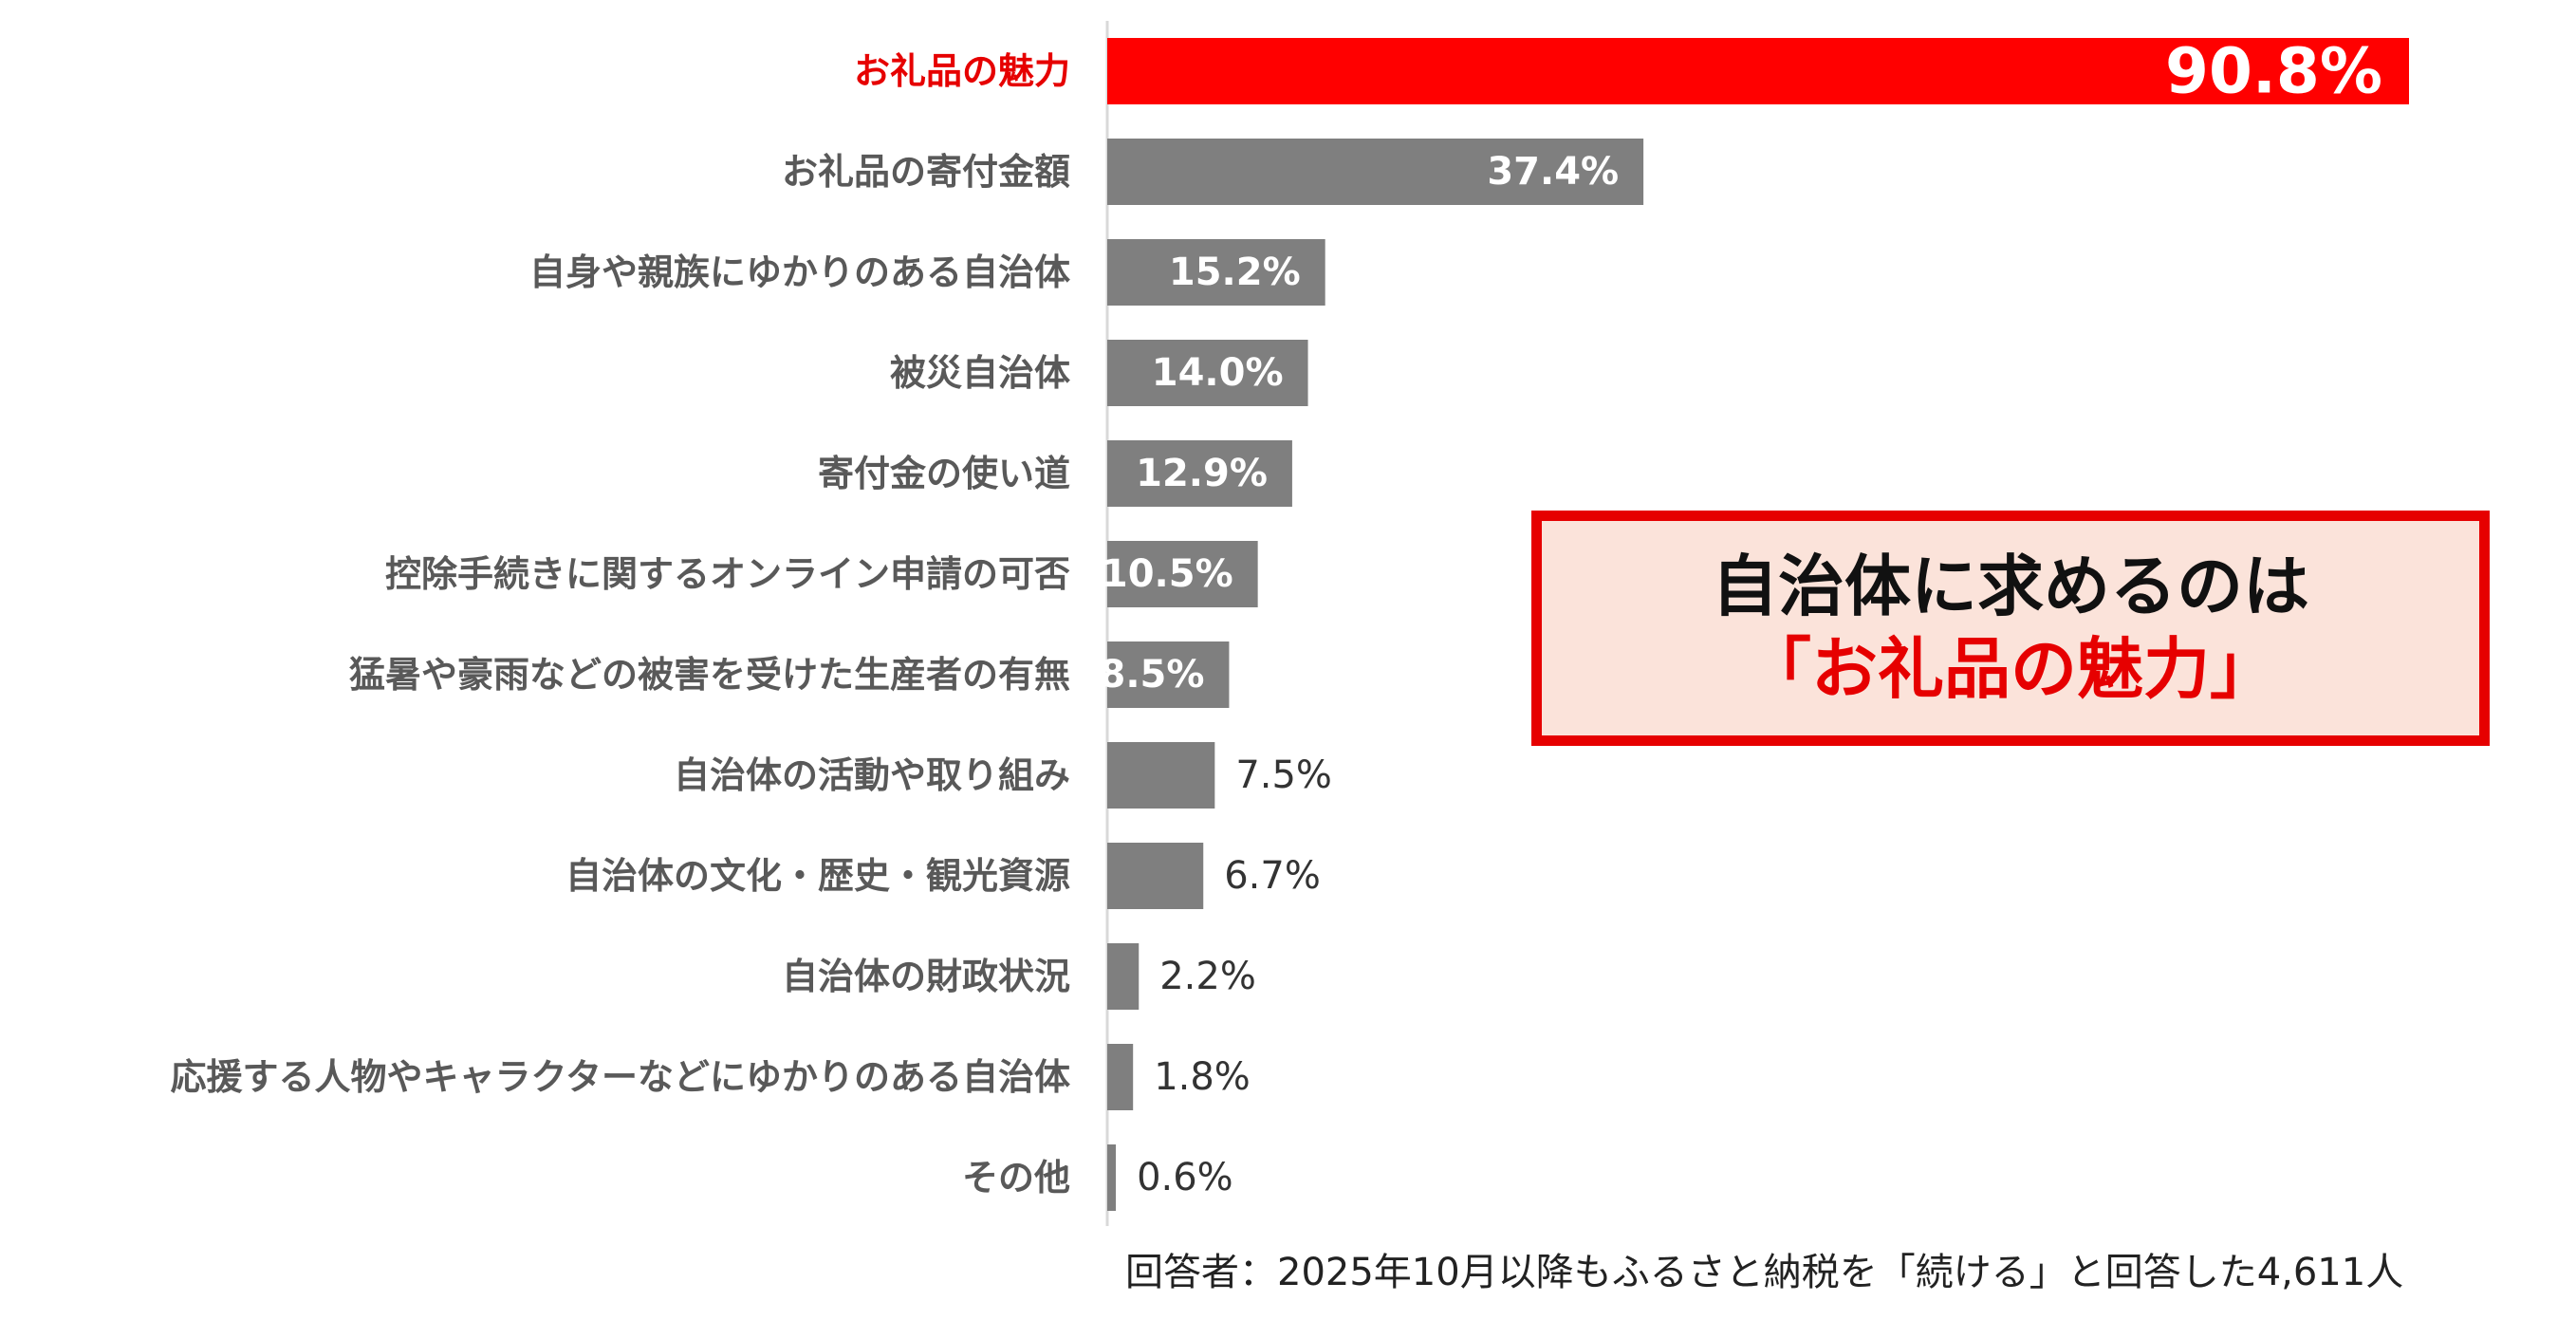  I want to click on bar-row: 自治体の活動や取り組み 7.5%, so click(1003, 775).